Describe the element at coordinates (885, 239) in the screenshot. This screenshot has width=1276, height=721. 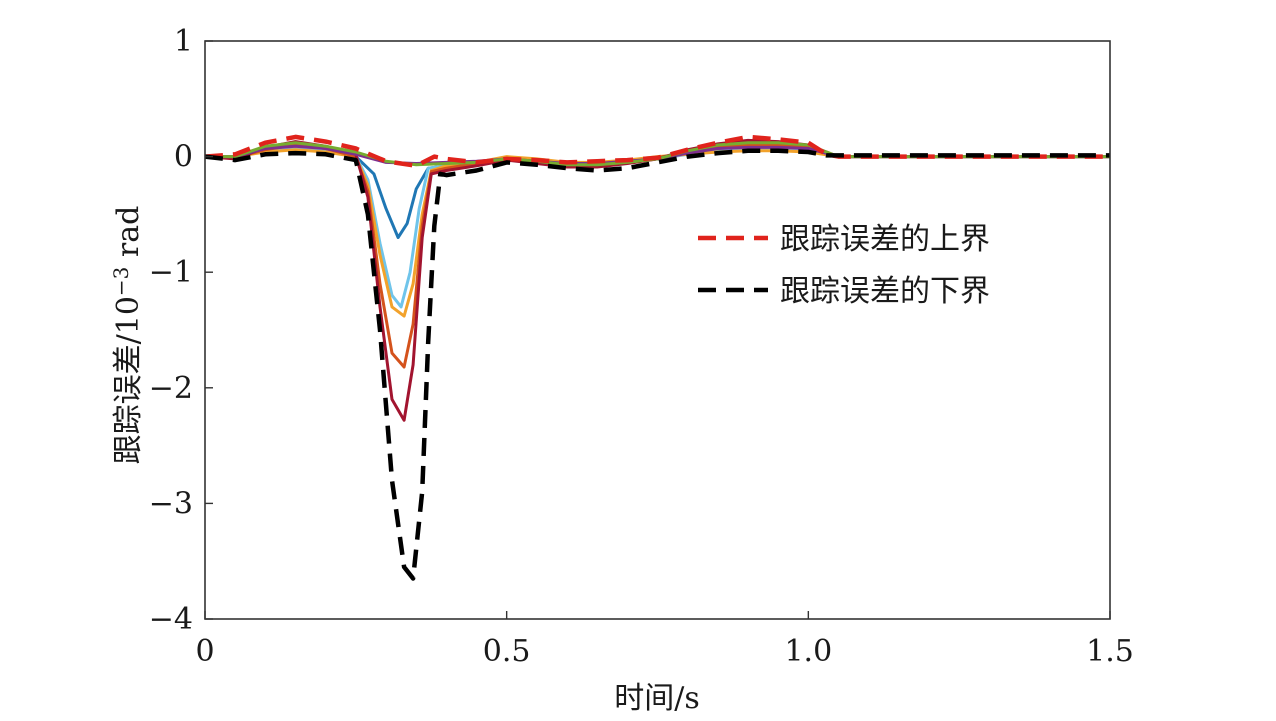
I see `legend-label: 跟踪误差的上界` at that location.